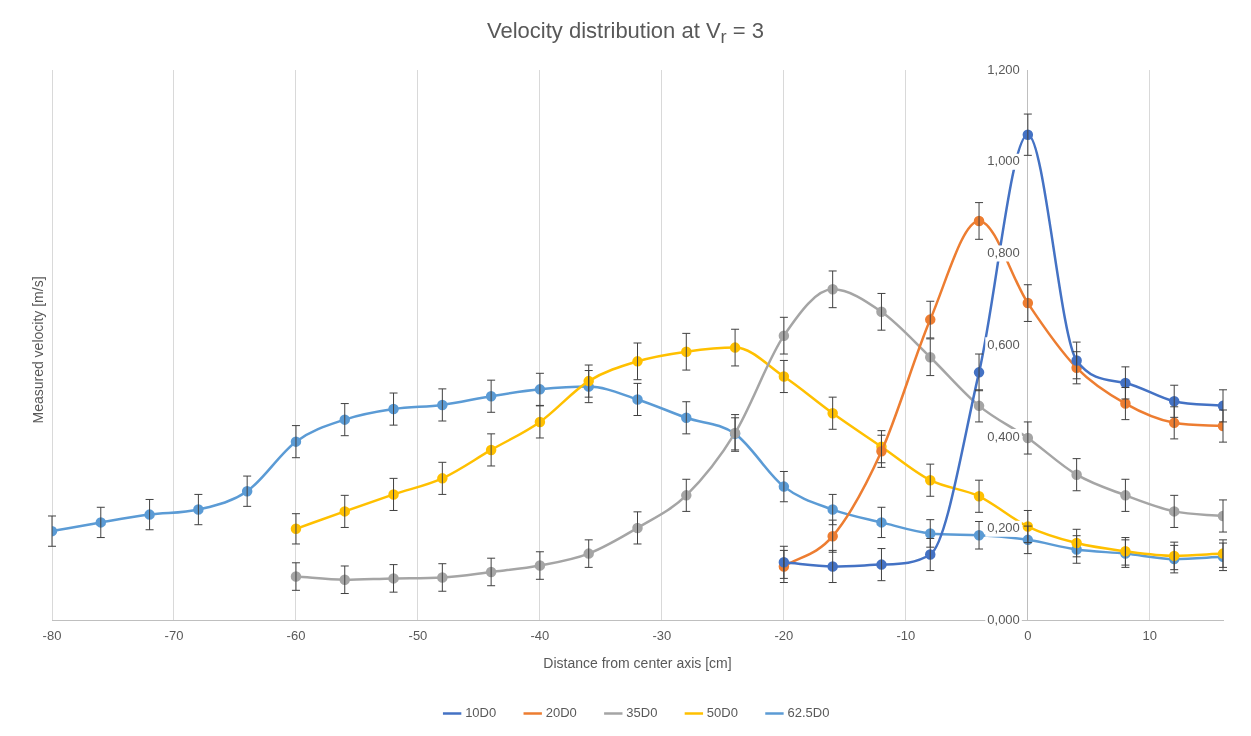 The height and width of the screenshot is (736, 1251). What do you see at coordinates (1003, 69) in the screenshot?
I see `y-tick-label: 1,200` at bounding box center [1003, 69].